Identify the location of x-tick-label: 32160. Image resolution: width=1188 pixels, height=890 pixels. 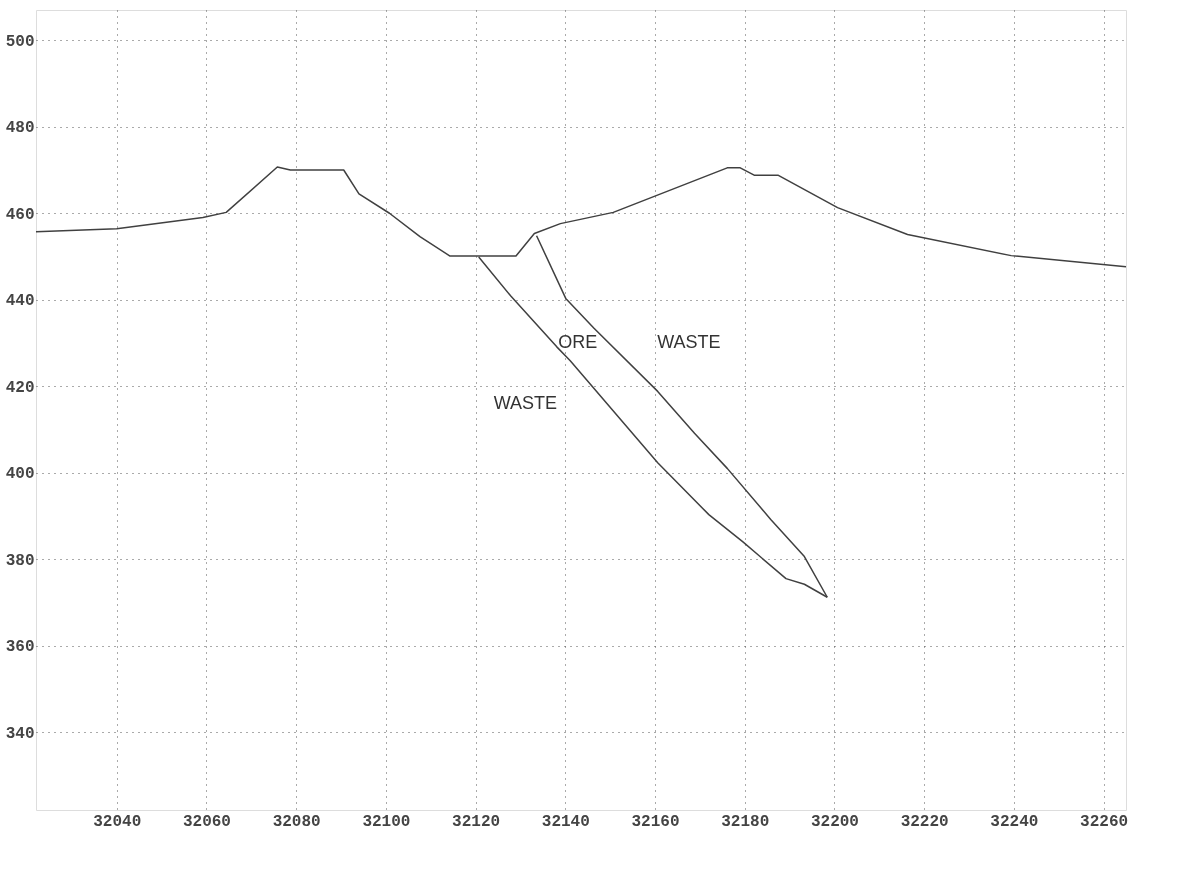
(655, 821).